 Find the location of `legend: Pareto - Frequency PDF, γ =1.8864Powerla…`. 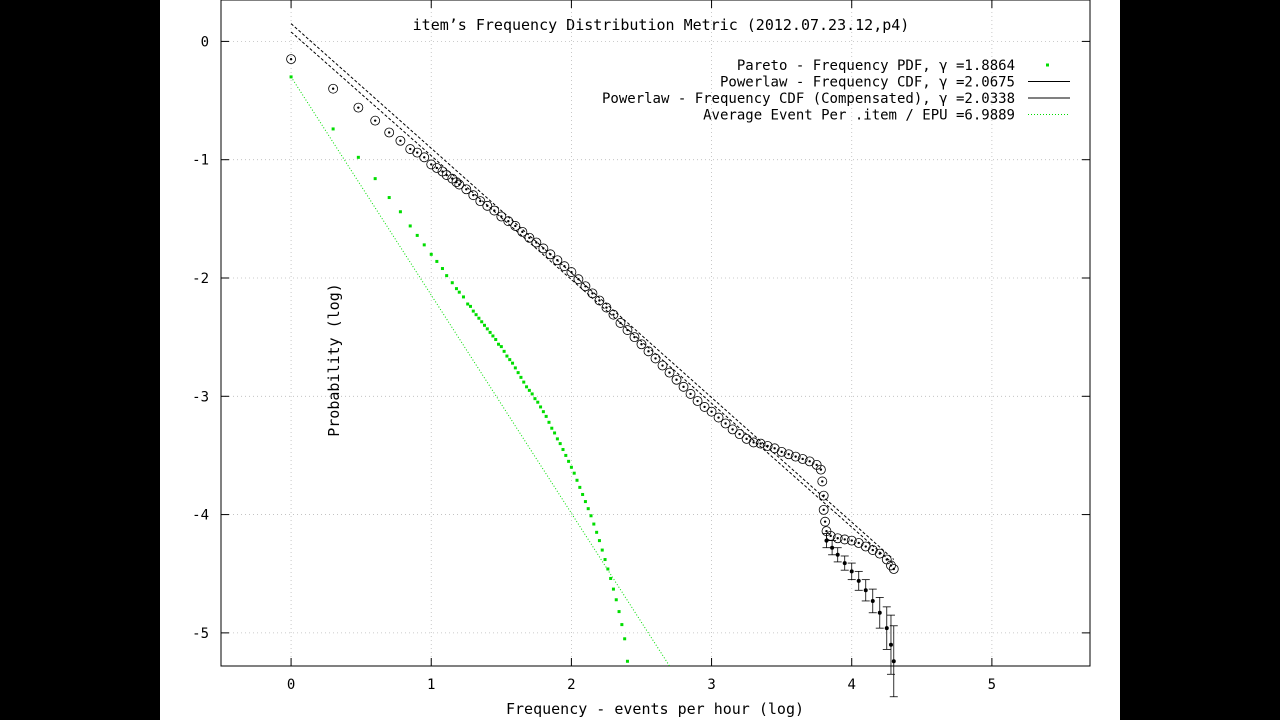

legend: Pareto - Frequency PDF, γ =1.8864Powerla… is located at coordinates (836, 91).